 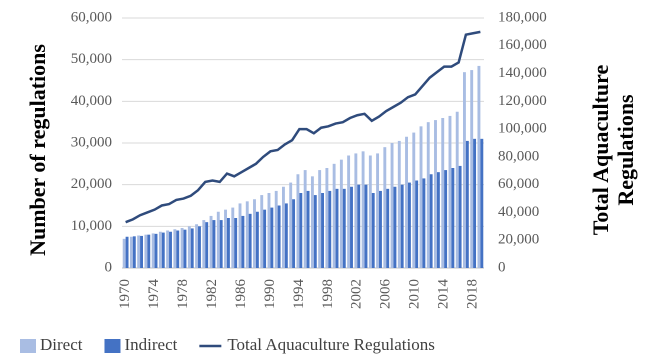 I want to click on x-tick-label: 2018, so click(x=473, y=294).